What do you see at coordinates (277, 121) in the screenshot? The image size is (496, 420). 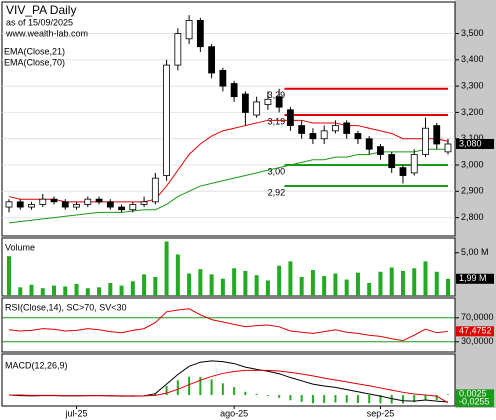 I see `level-label: 3,19` at bounding box center [277, 121].